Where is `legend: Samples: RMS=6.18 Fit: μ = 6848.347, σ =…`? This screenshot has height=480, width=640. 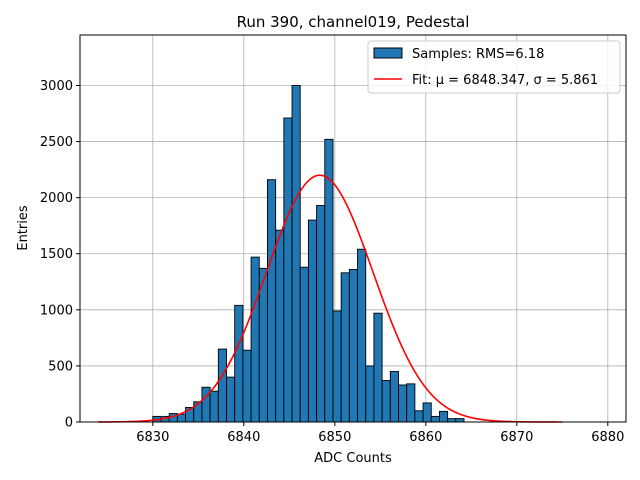
legend: Samples: RMS=6.18 Fit: μ = 6848.347, σ =… is located at coordinates (494, 67).